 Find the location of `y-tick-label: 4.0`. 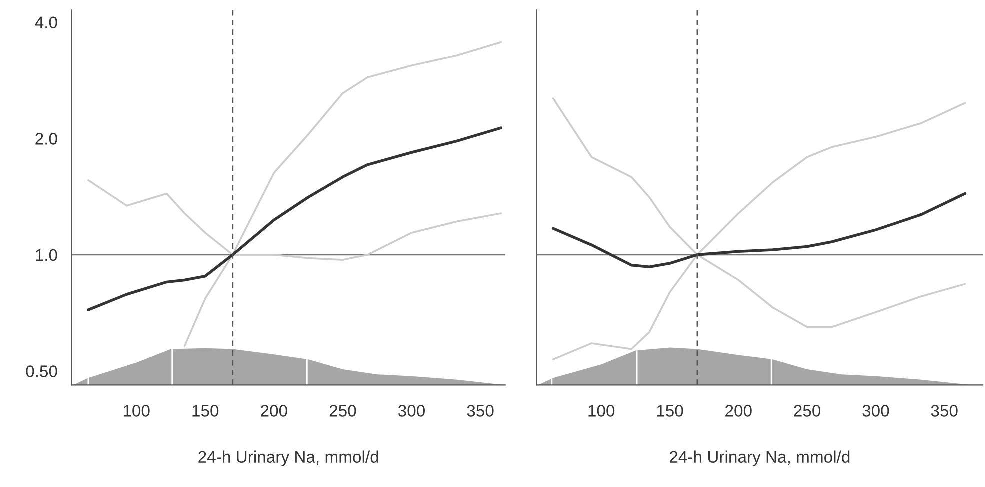

y-tick-label: 4.0 is located at coordinates (46, 22).